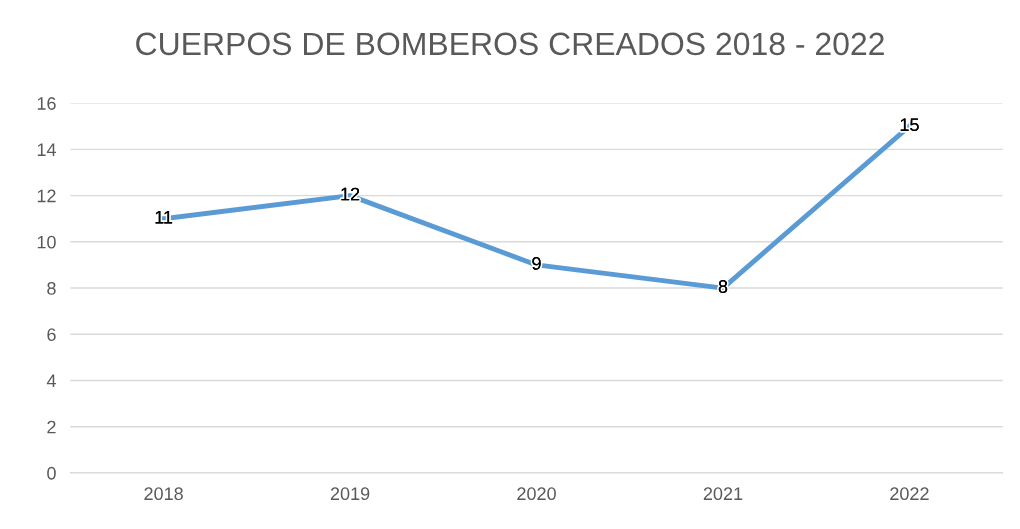 The image size is (1020, 529). Describe the element at coordinates (909, 125) in the screenshot. I see `data-label: 15` at that location.